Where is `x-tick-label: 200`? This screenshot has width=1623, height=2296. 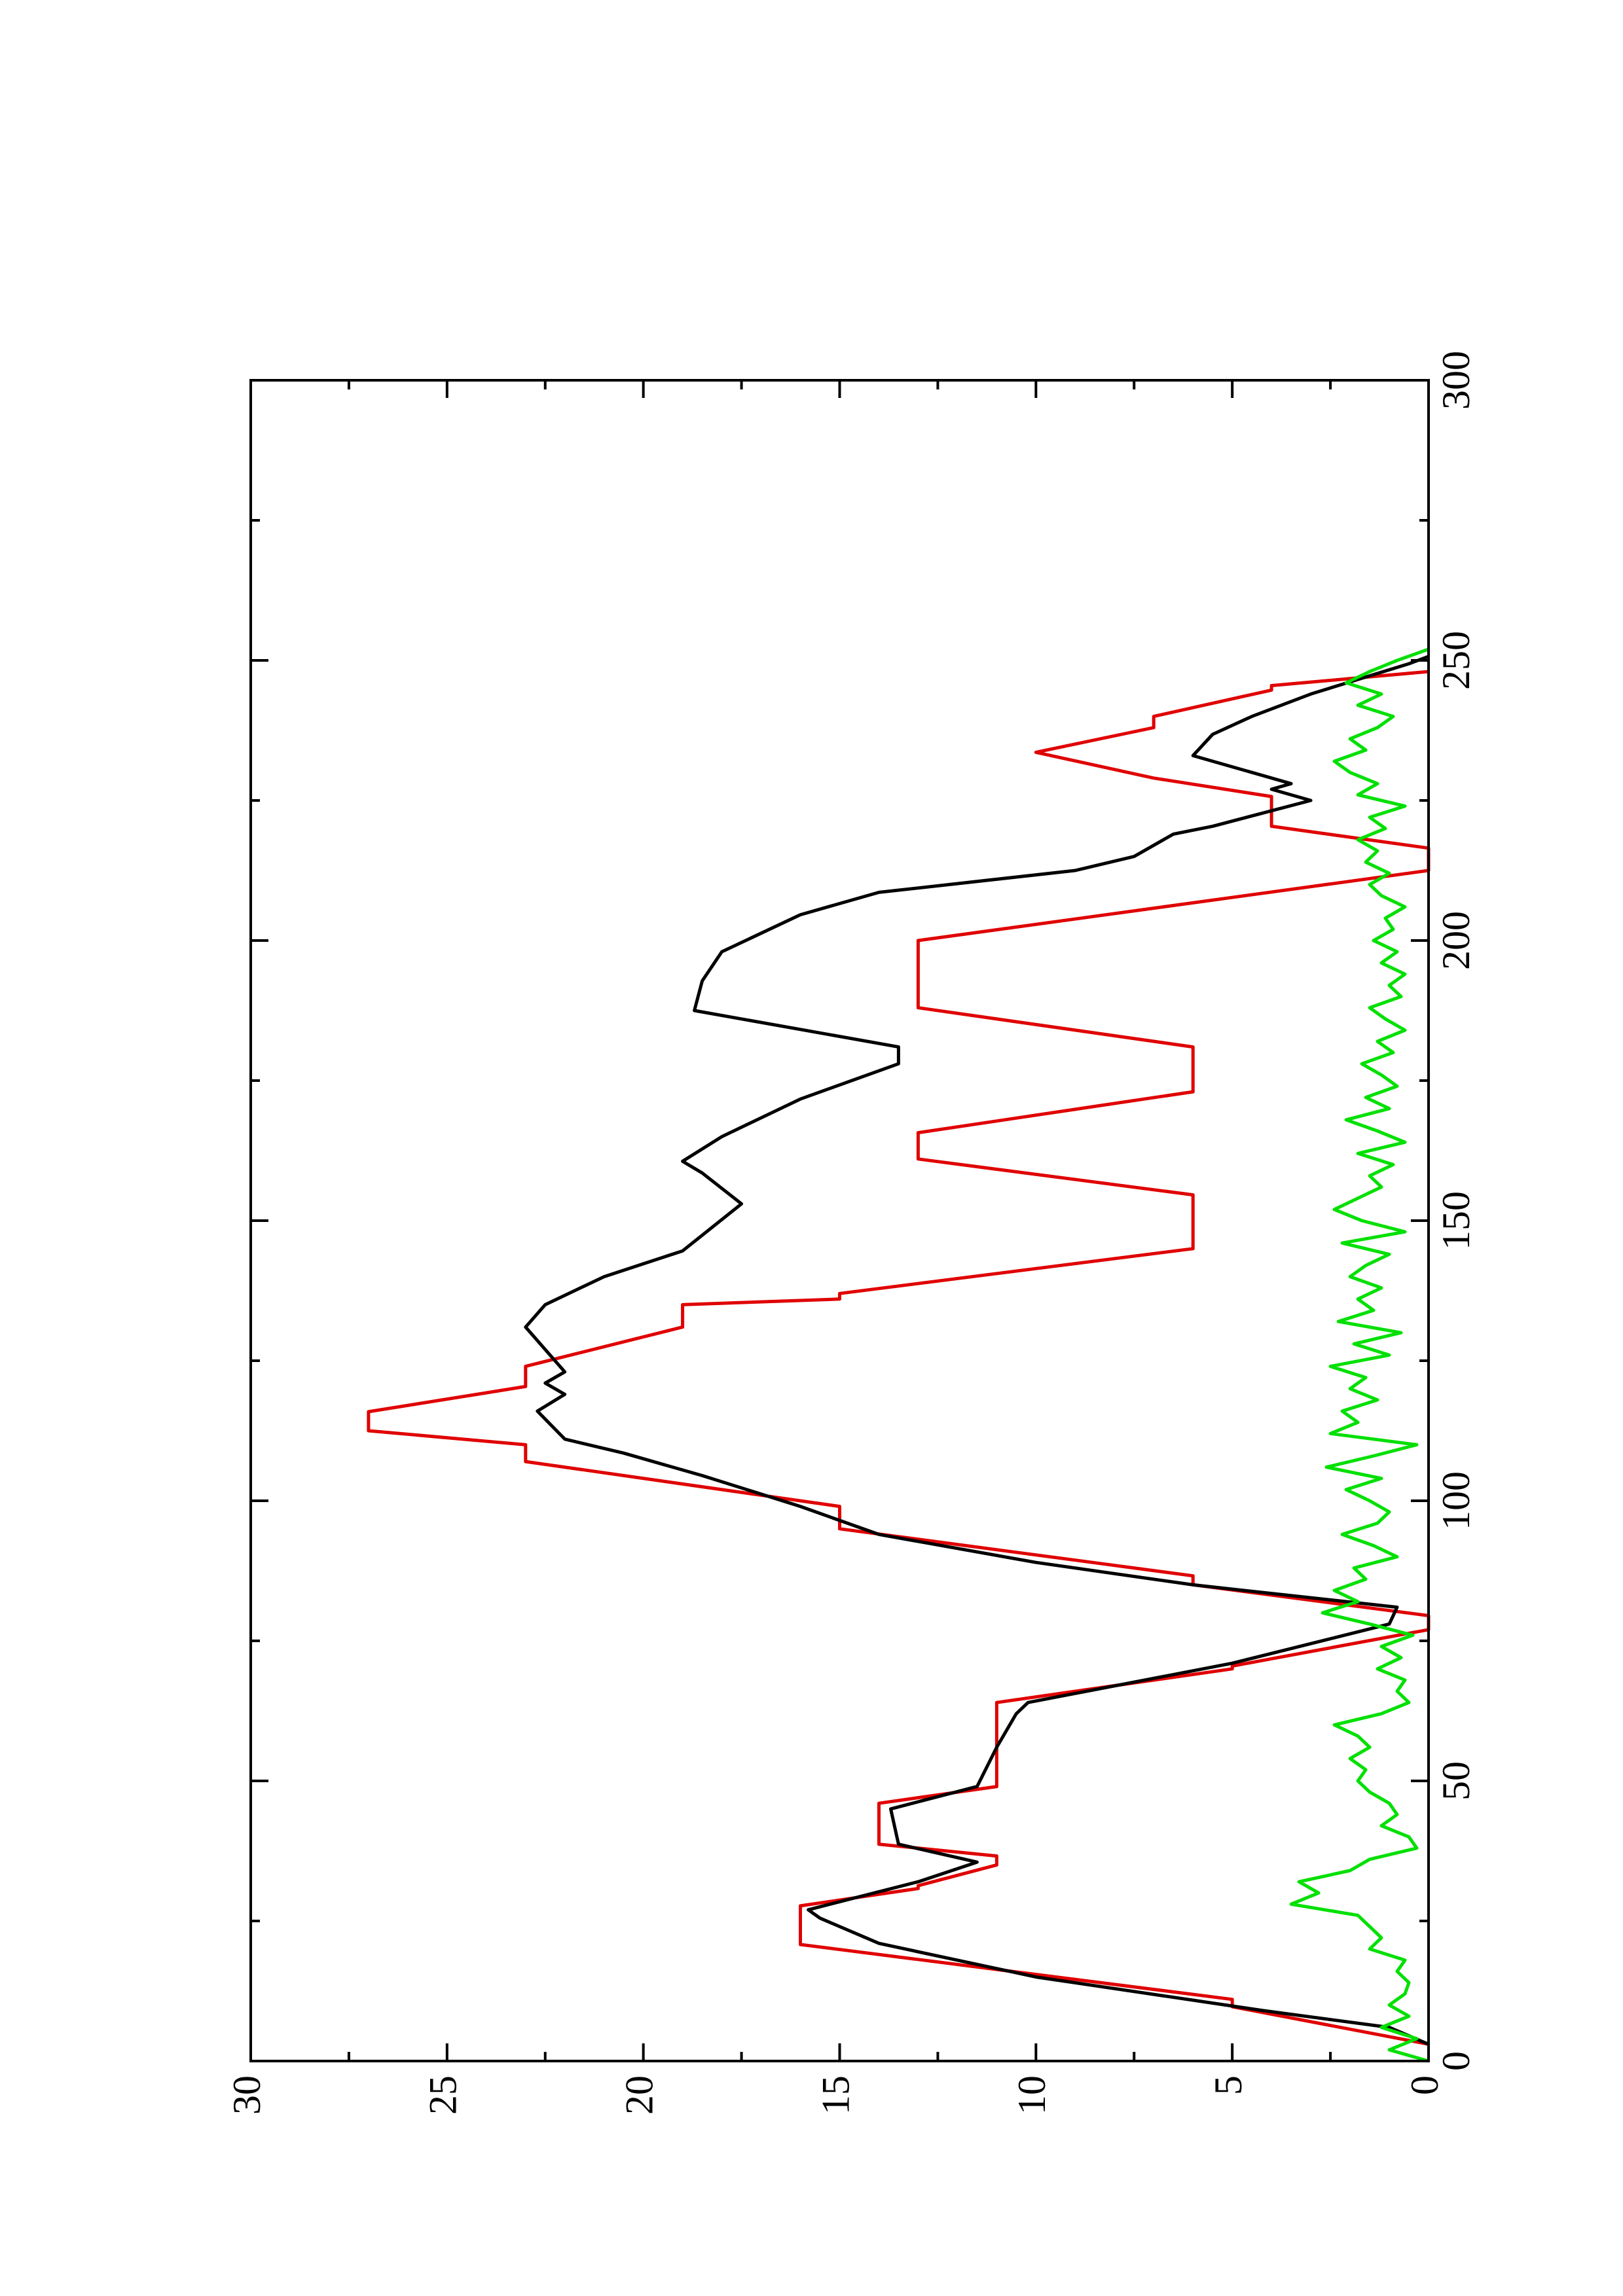 x-tick-label: 200 is located at coordinates (1456, 940).